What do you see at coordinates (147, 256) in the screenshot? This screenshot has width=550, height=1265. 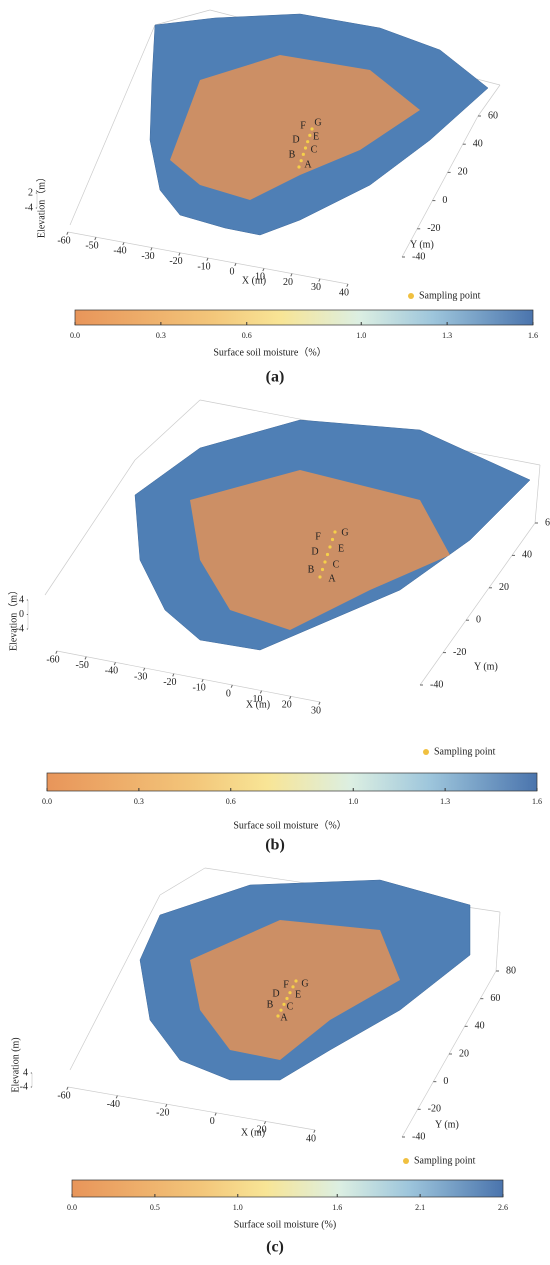 I see `x-tick-label: -30` at bounding box center [147, 256].